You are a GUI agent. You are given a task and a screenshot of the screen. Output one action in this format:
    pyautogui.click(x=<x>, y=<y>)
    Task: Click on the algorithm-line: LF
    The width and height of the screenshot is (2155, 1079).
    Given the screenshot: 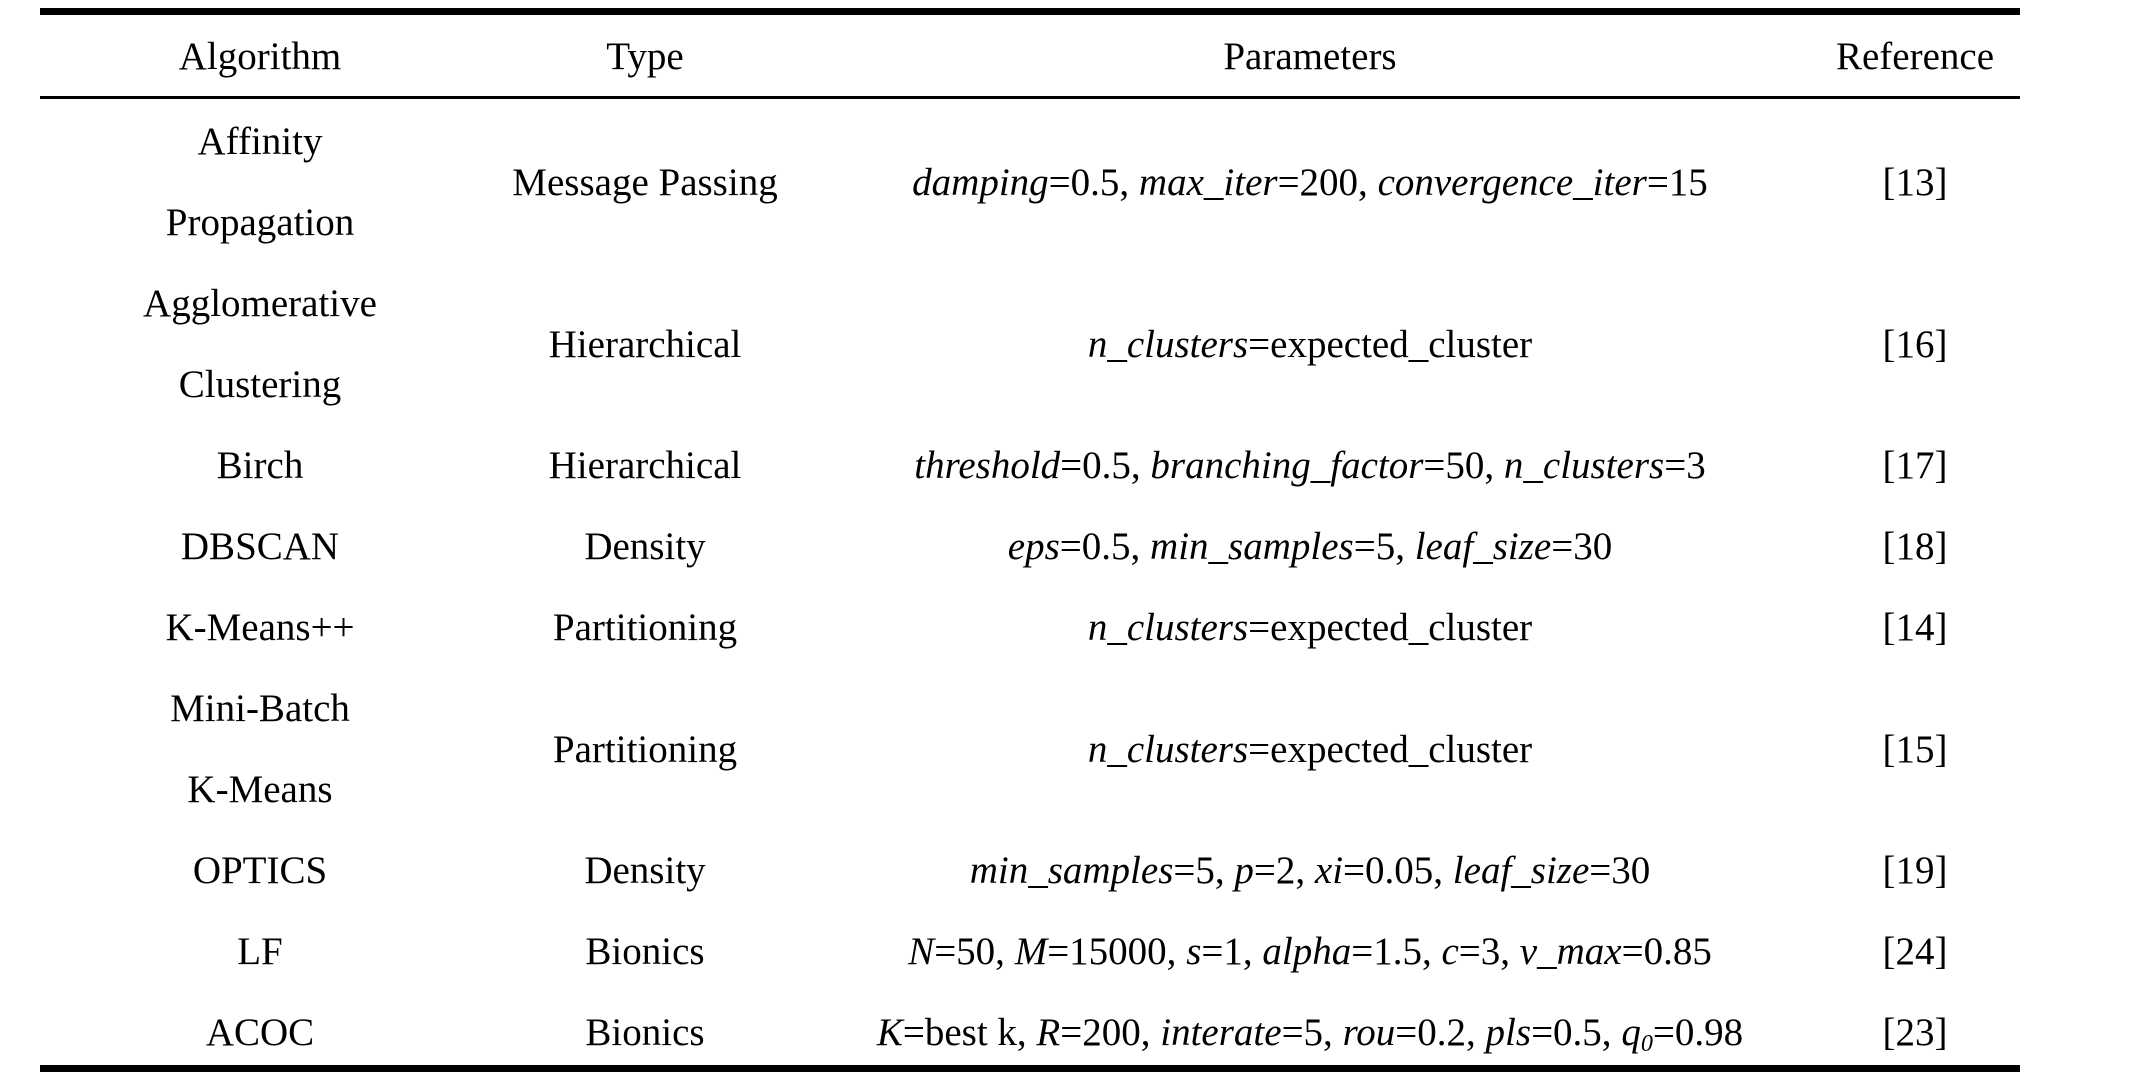 What is the action you would take?
    pyautogui.click(x=260, y=951)
    